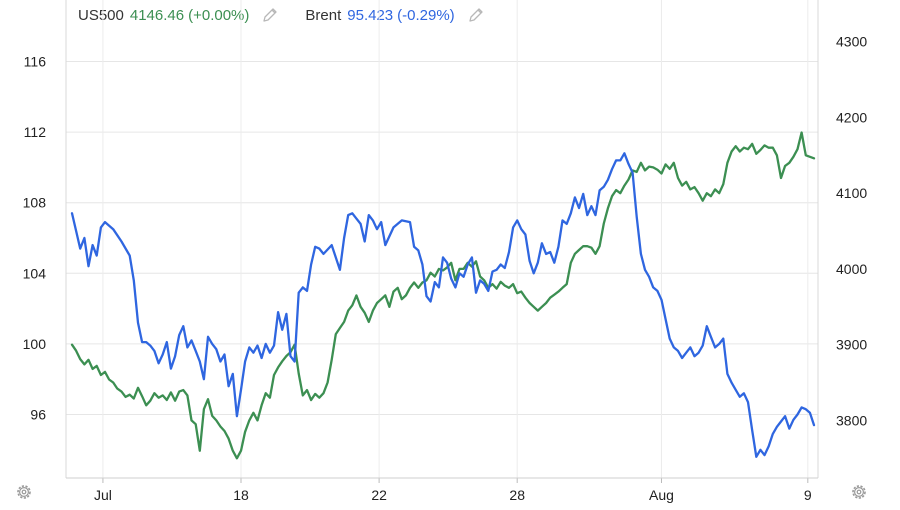 Image resolution: width=900 pixels, height=510 pixels. Describe the element at coordinates (426, 15) in the screenshot. I see `legend-brent-change: (-0.29%)` at that location.